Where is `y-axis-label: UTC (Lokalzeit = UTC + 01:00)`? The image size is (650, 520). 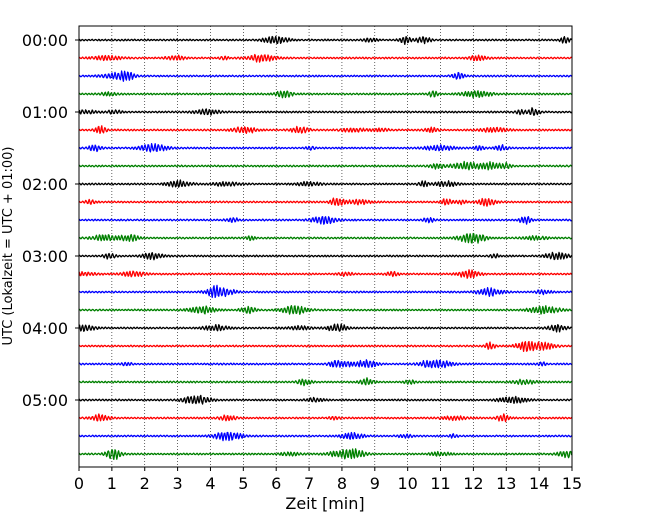
y-axis-label: UTC (Lokalzeit = UTC + 01:00) is located at coordinates (8, 246).